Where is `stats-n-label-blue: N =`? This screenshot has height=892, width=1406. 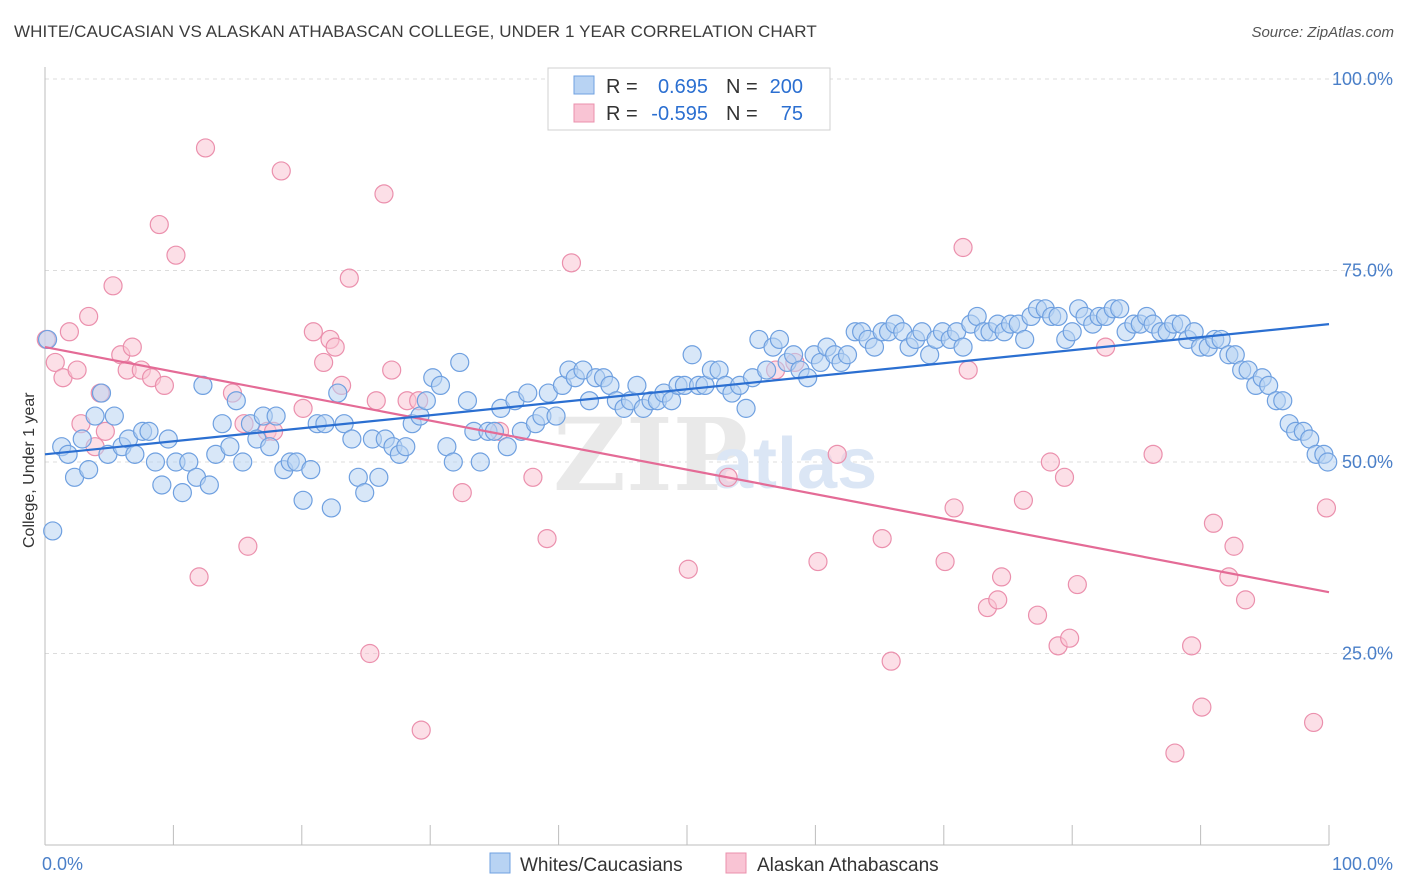 stats-n-label-blue: N = is located at coordinates (742, 87).